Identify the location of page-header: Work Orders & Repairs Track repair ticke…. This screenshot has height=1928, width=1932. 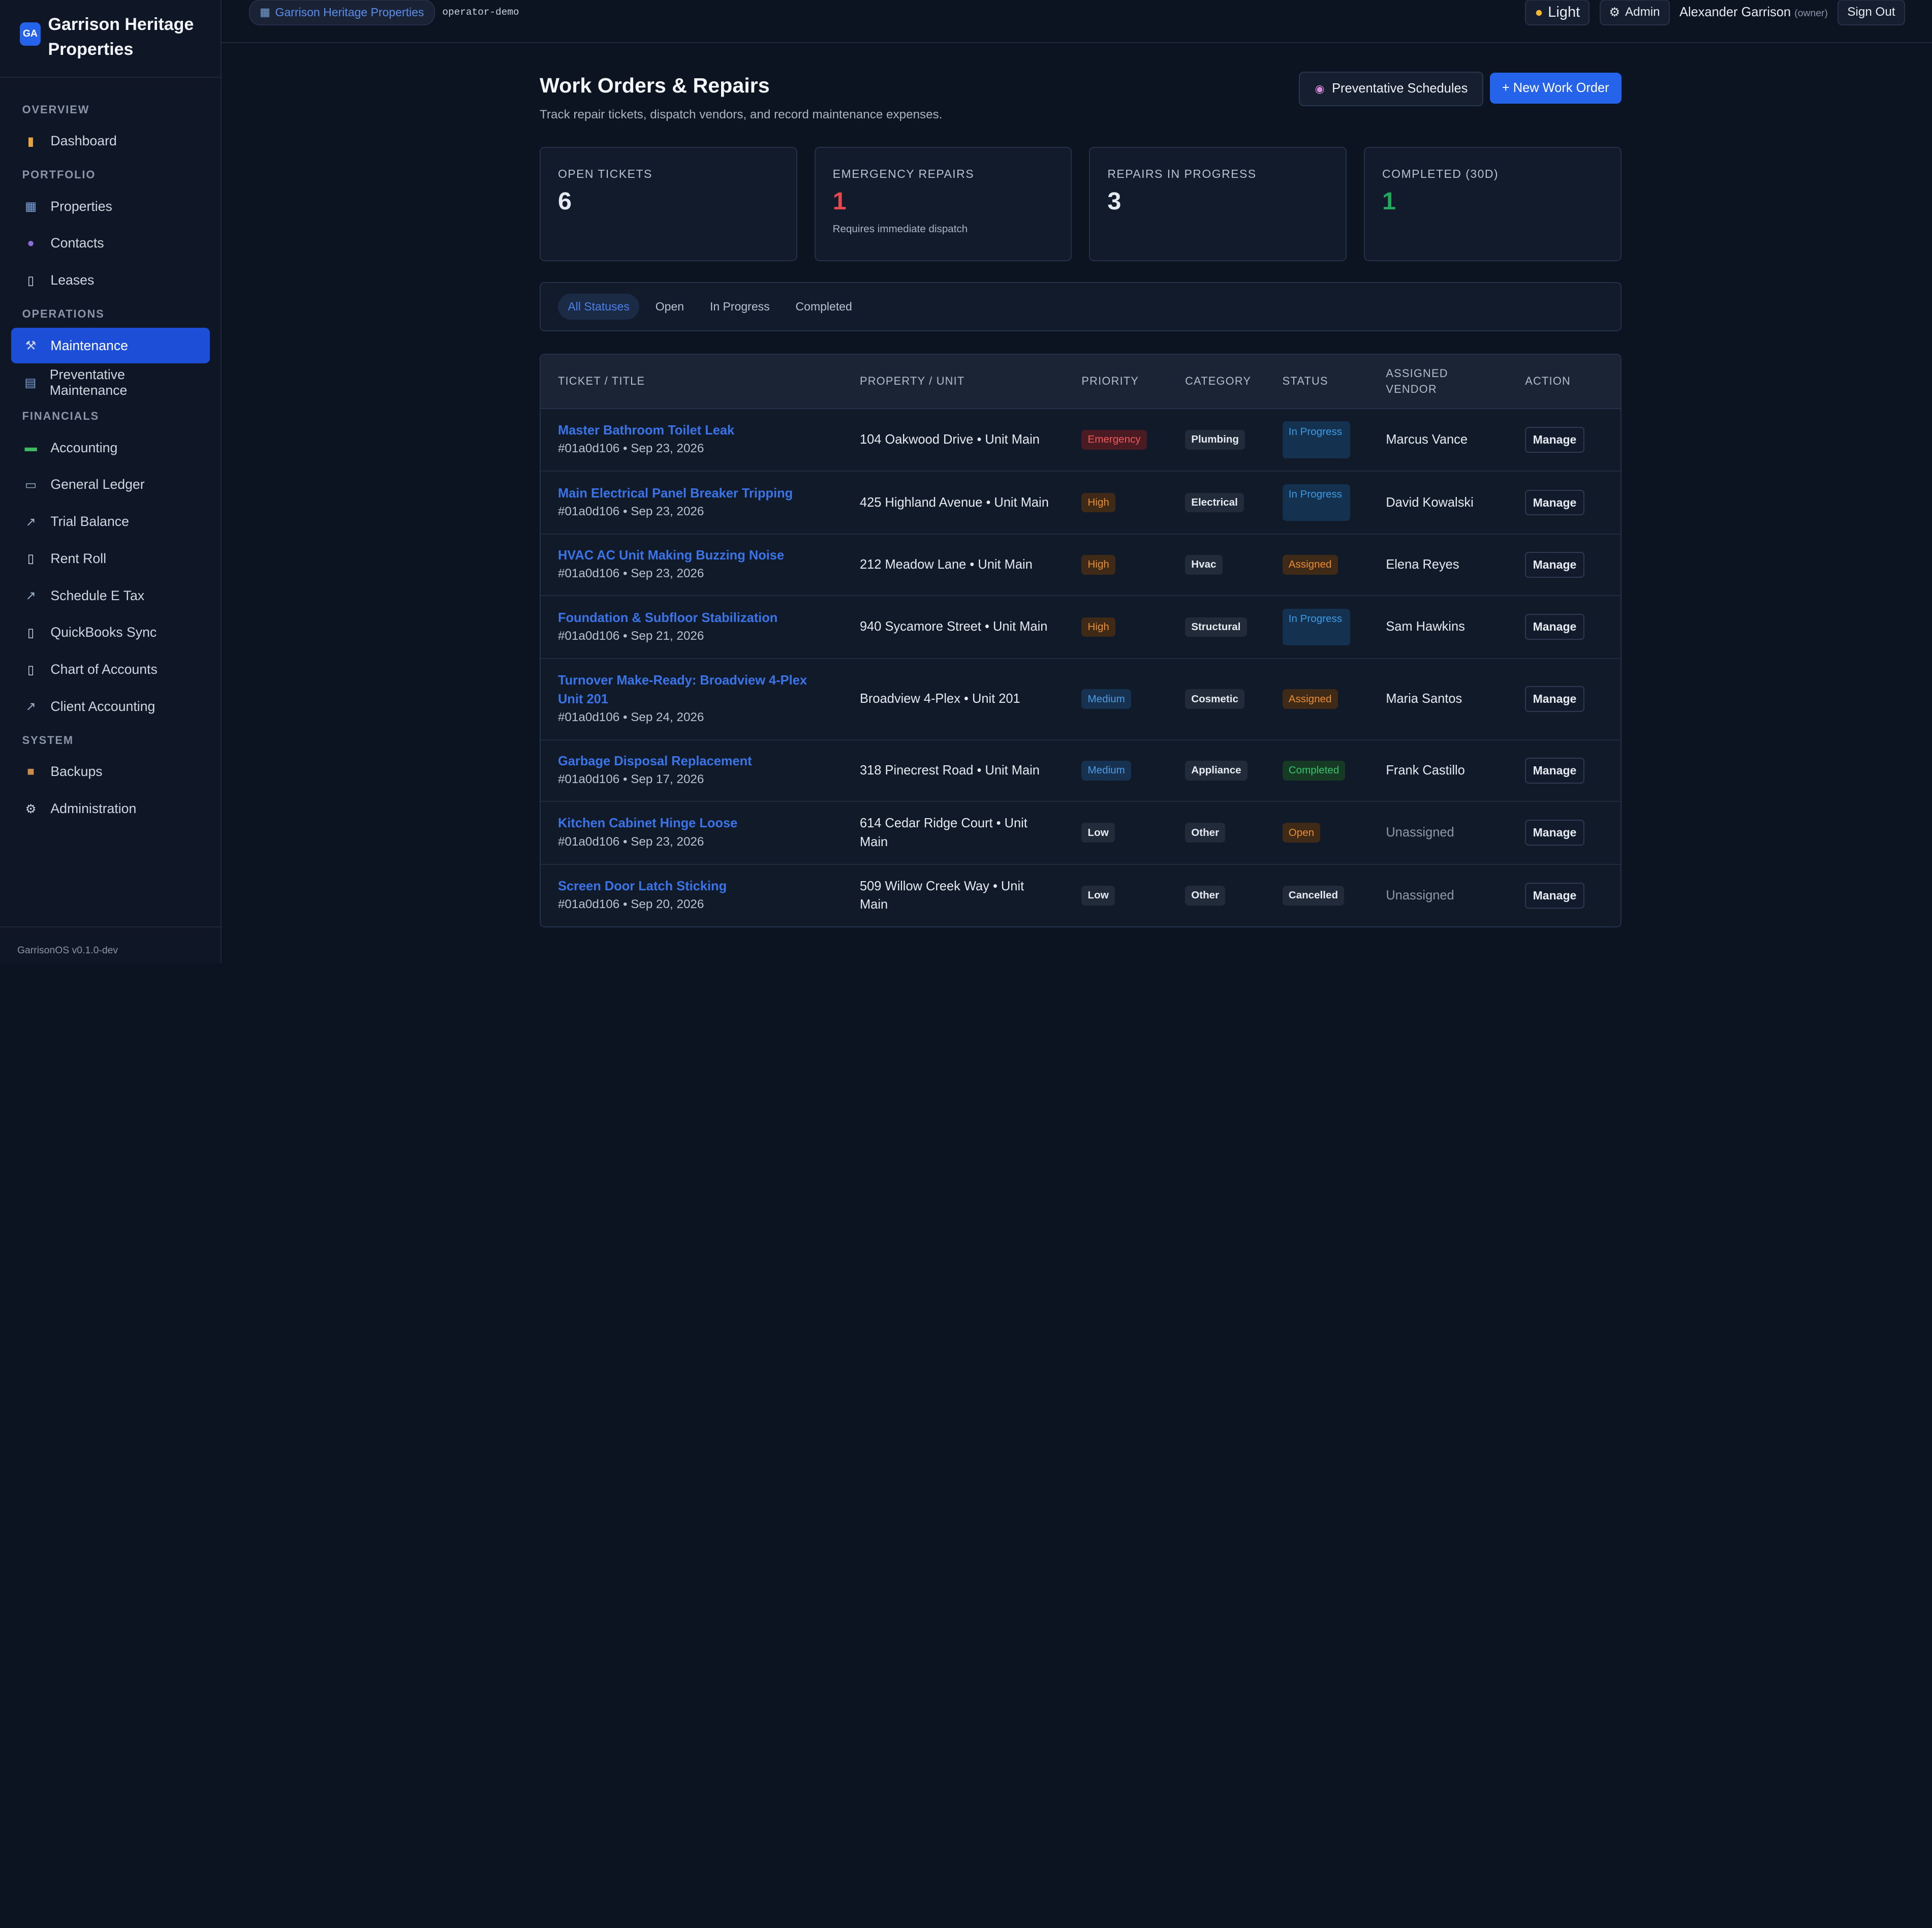
(1081, 108).